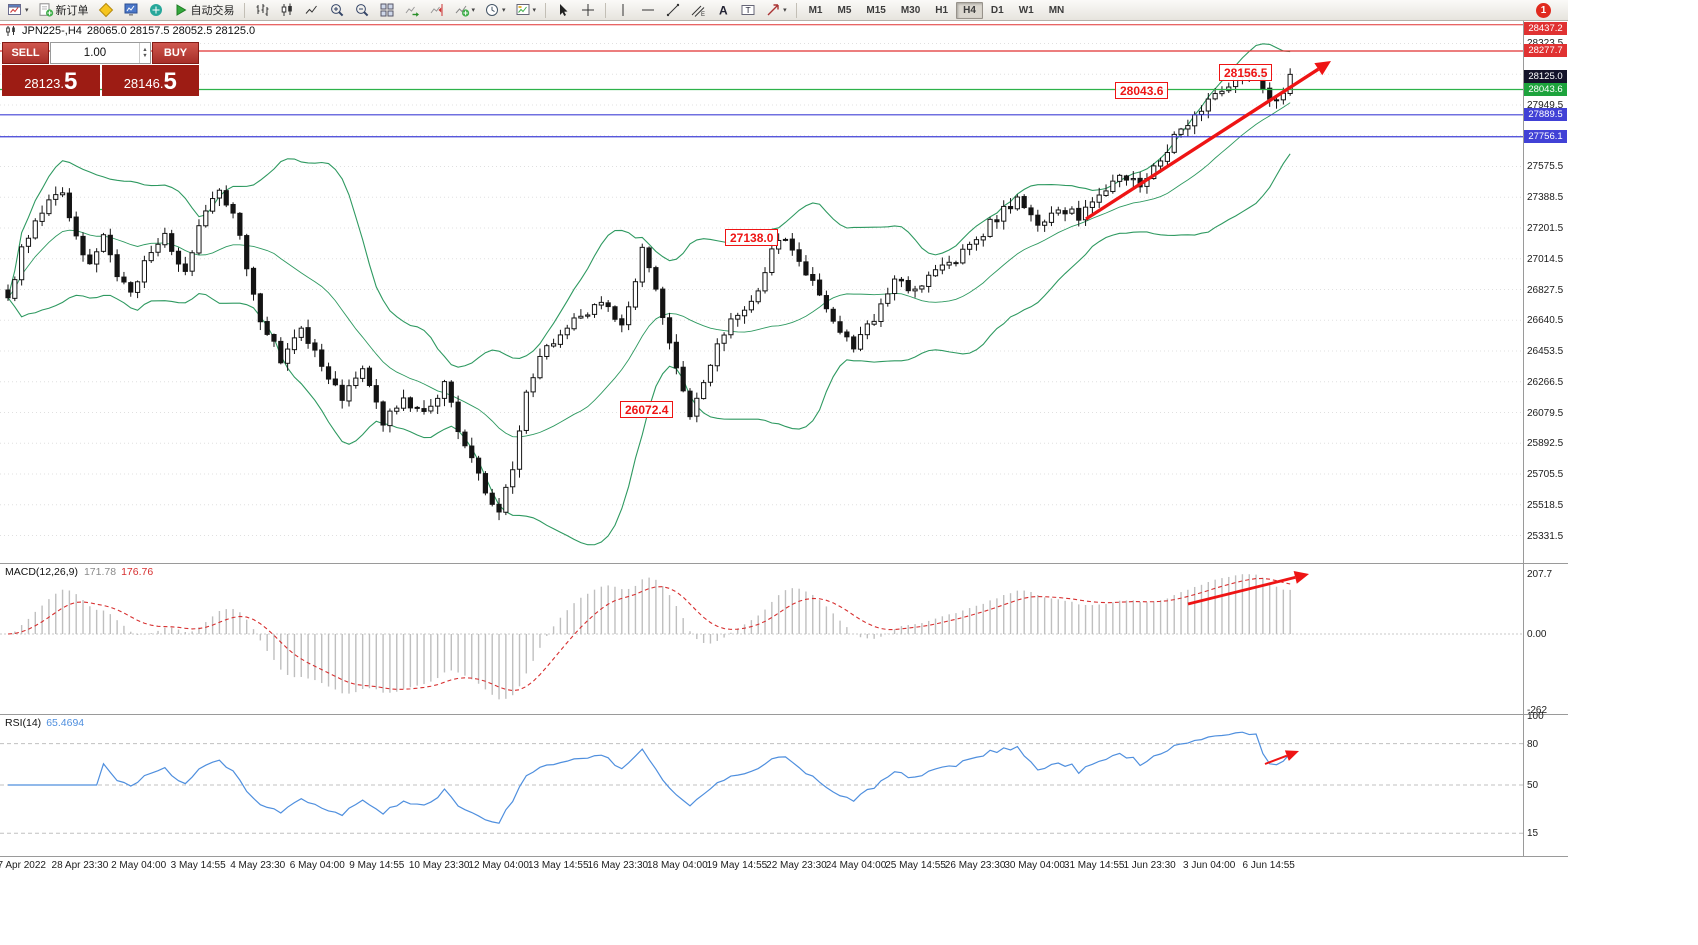  Describe the element at coordinates (25, 53) in the screenshot. I see `sell-button: SELL` at that location.